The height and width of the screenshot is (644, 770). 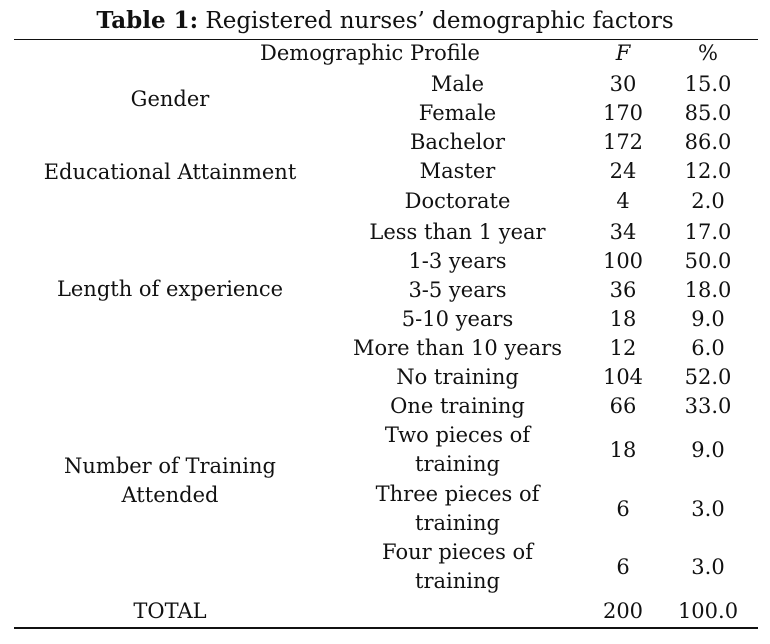 What do you see at coordinates (457, 406) in the screenshot?
I see `row-label: One training` at bounding box center [457, 406].